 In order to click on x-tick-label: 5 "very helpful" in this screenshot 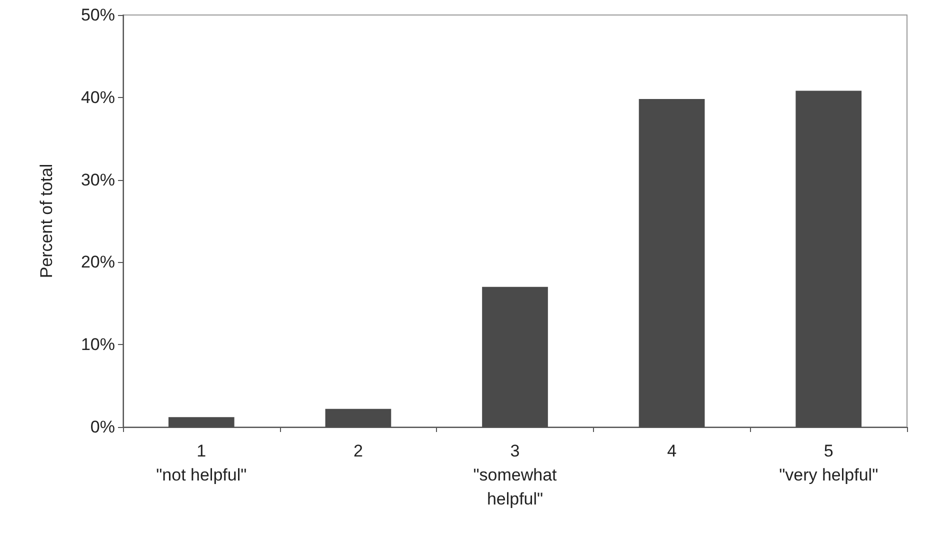, I will do `click(828, 463)`.